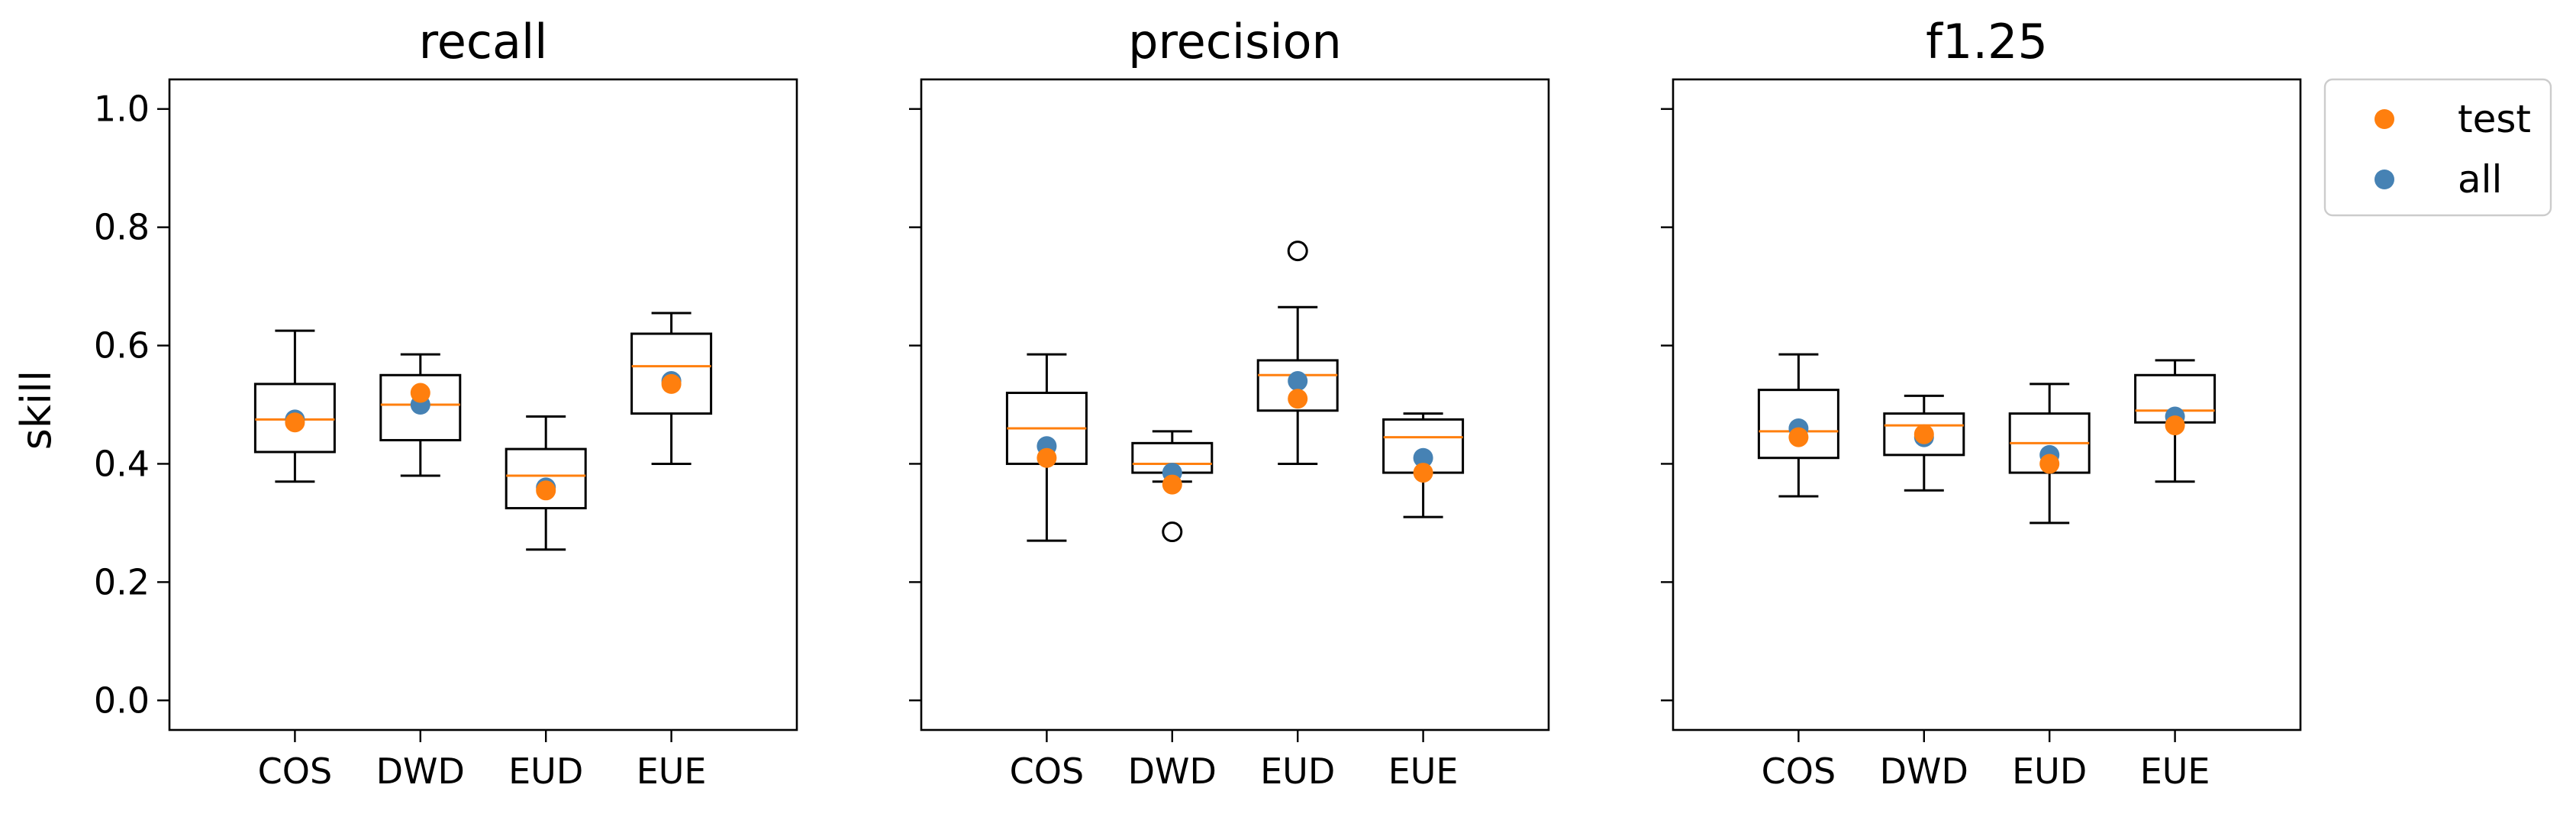  What do you see at coordinates (36, 410) in the screenshot?
I see `y-axis-label: skill` at bounding box center [36, 410].